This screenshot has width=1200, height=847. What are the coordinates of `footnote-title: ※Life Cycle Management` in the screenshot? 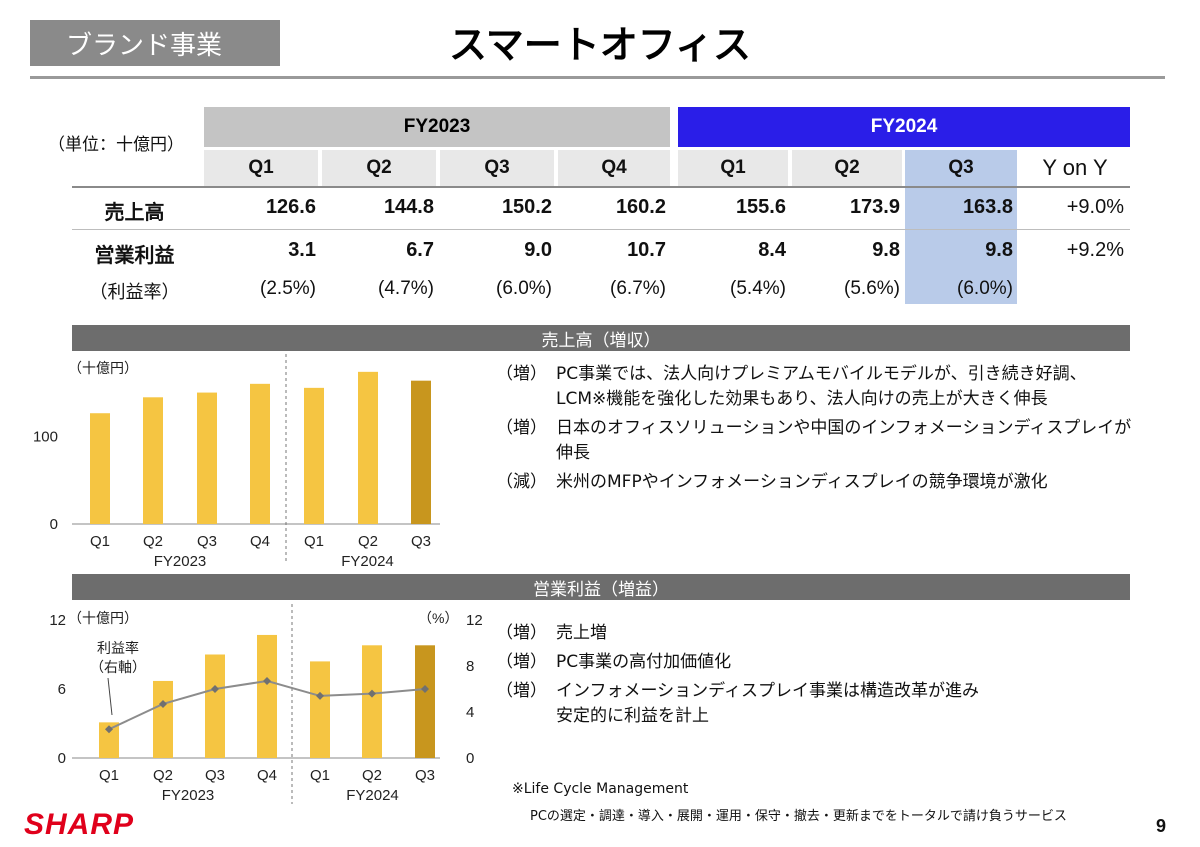 It's located at (600, 789).